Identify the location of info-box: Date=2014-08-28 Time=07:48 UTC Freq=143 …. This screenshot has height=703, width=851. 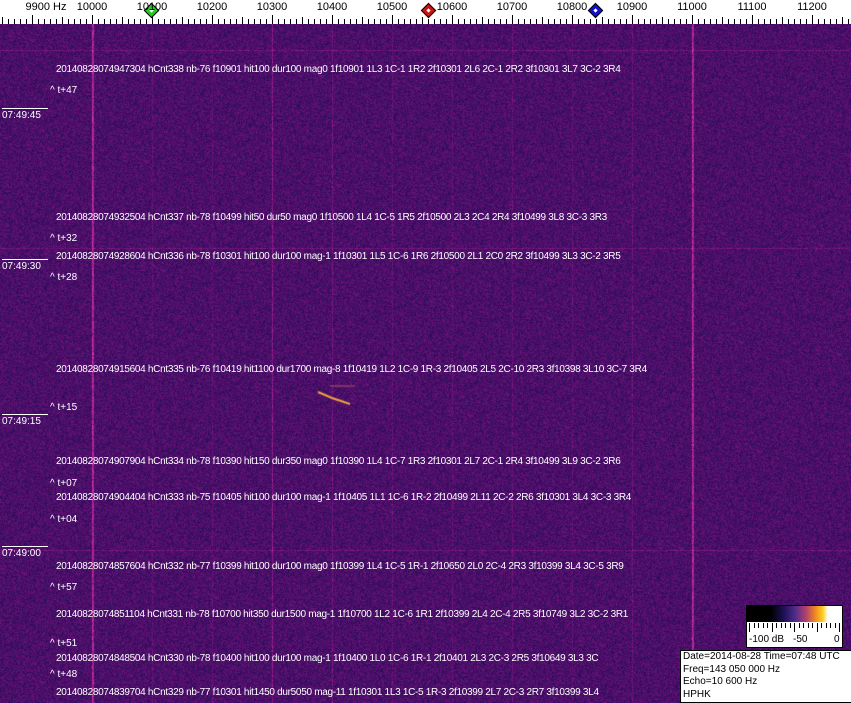
(765, 676).